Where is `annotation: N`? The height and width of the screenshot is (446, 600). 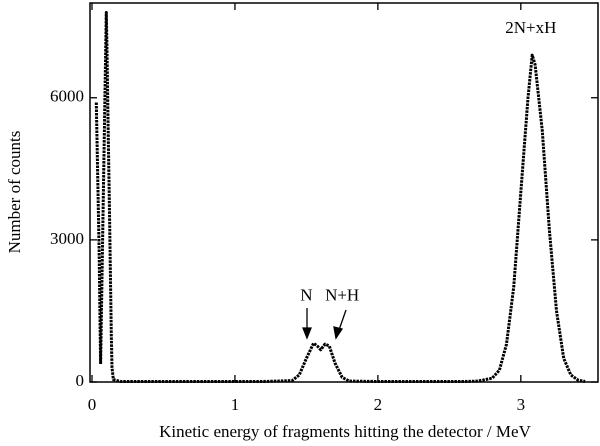 annotation: N is located at coordinates (306, 295).